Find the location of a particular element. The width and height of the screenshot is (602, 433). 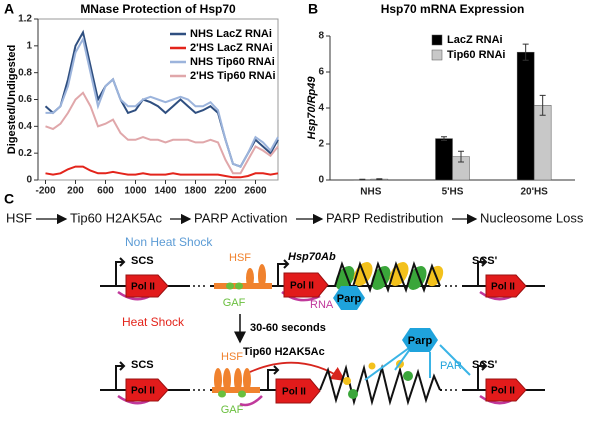

gene-label: Hsp70Ab is located at coordinates (312, 257).